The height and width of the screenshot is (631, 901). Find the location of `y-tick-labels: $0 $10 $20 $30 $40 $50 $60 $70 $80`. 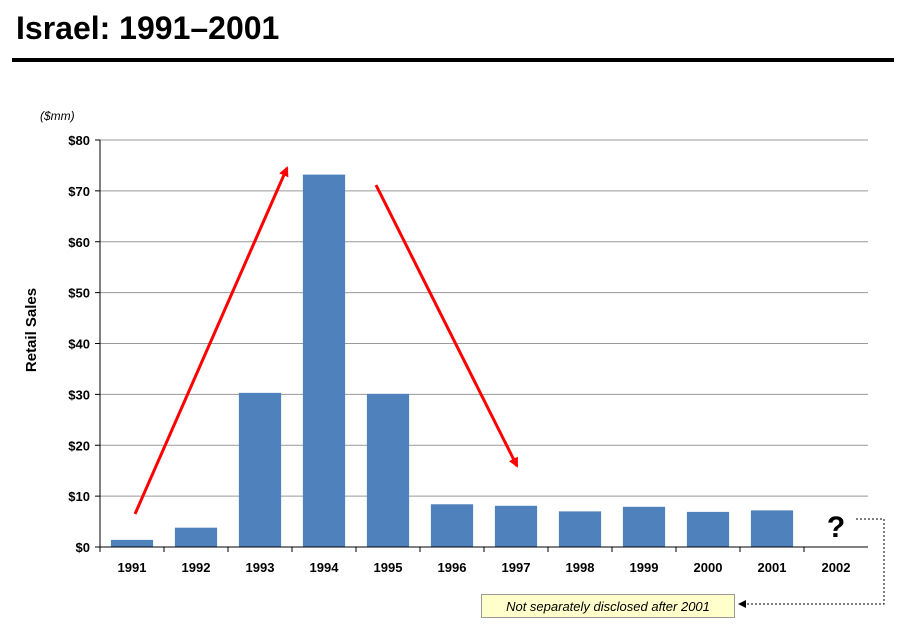

y-tick-labels: $0 $10 $20 $30 $40 $50 $60 $70 $80 is located at coordinates (84, 344).